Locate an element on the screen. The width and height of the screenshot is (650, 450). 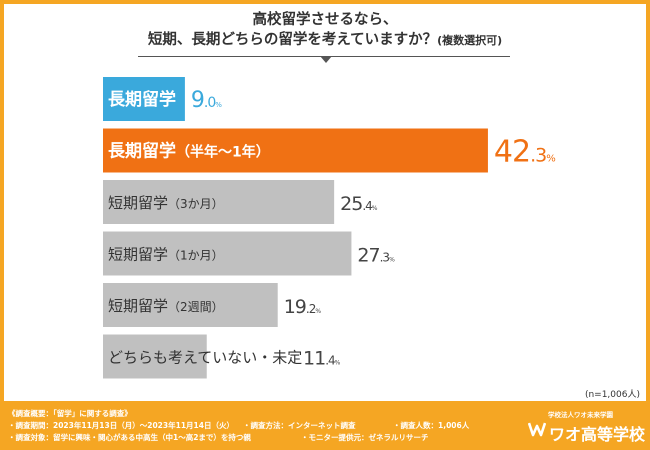
survey-provider: ・モニター提供元：ゼネラルリサーチ is located at coordinates (365, 437).